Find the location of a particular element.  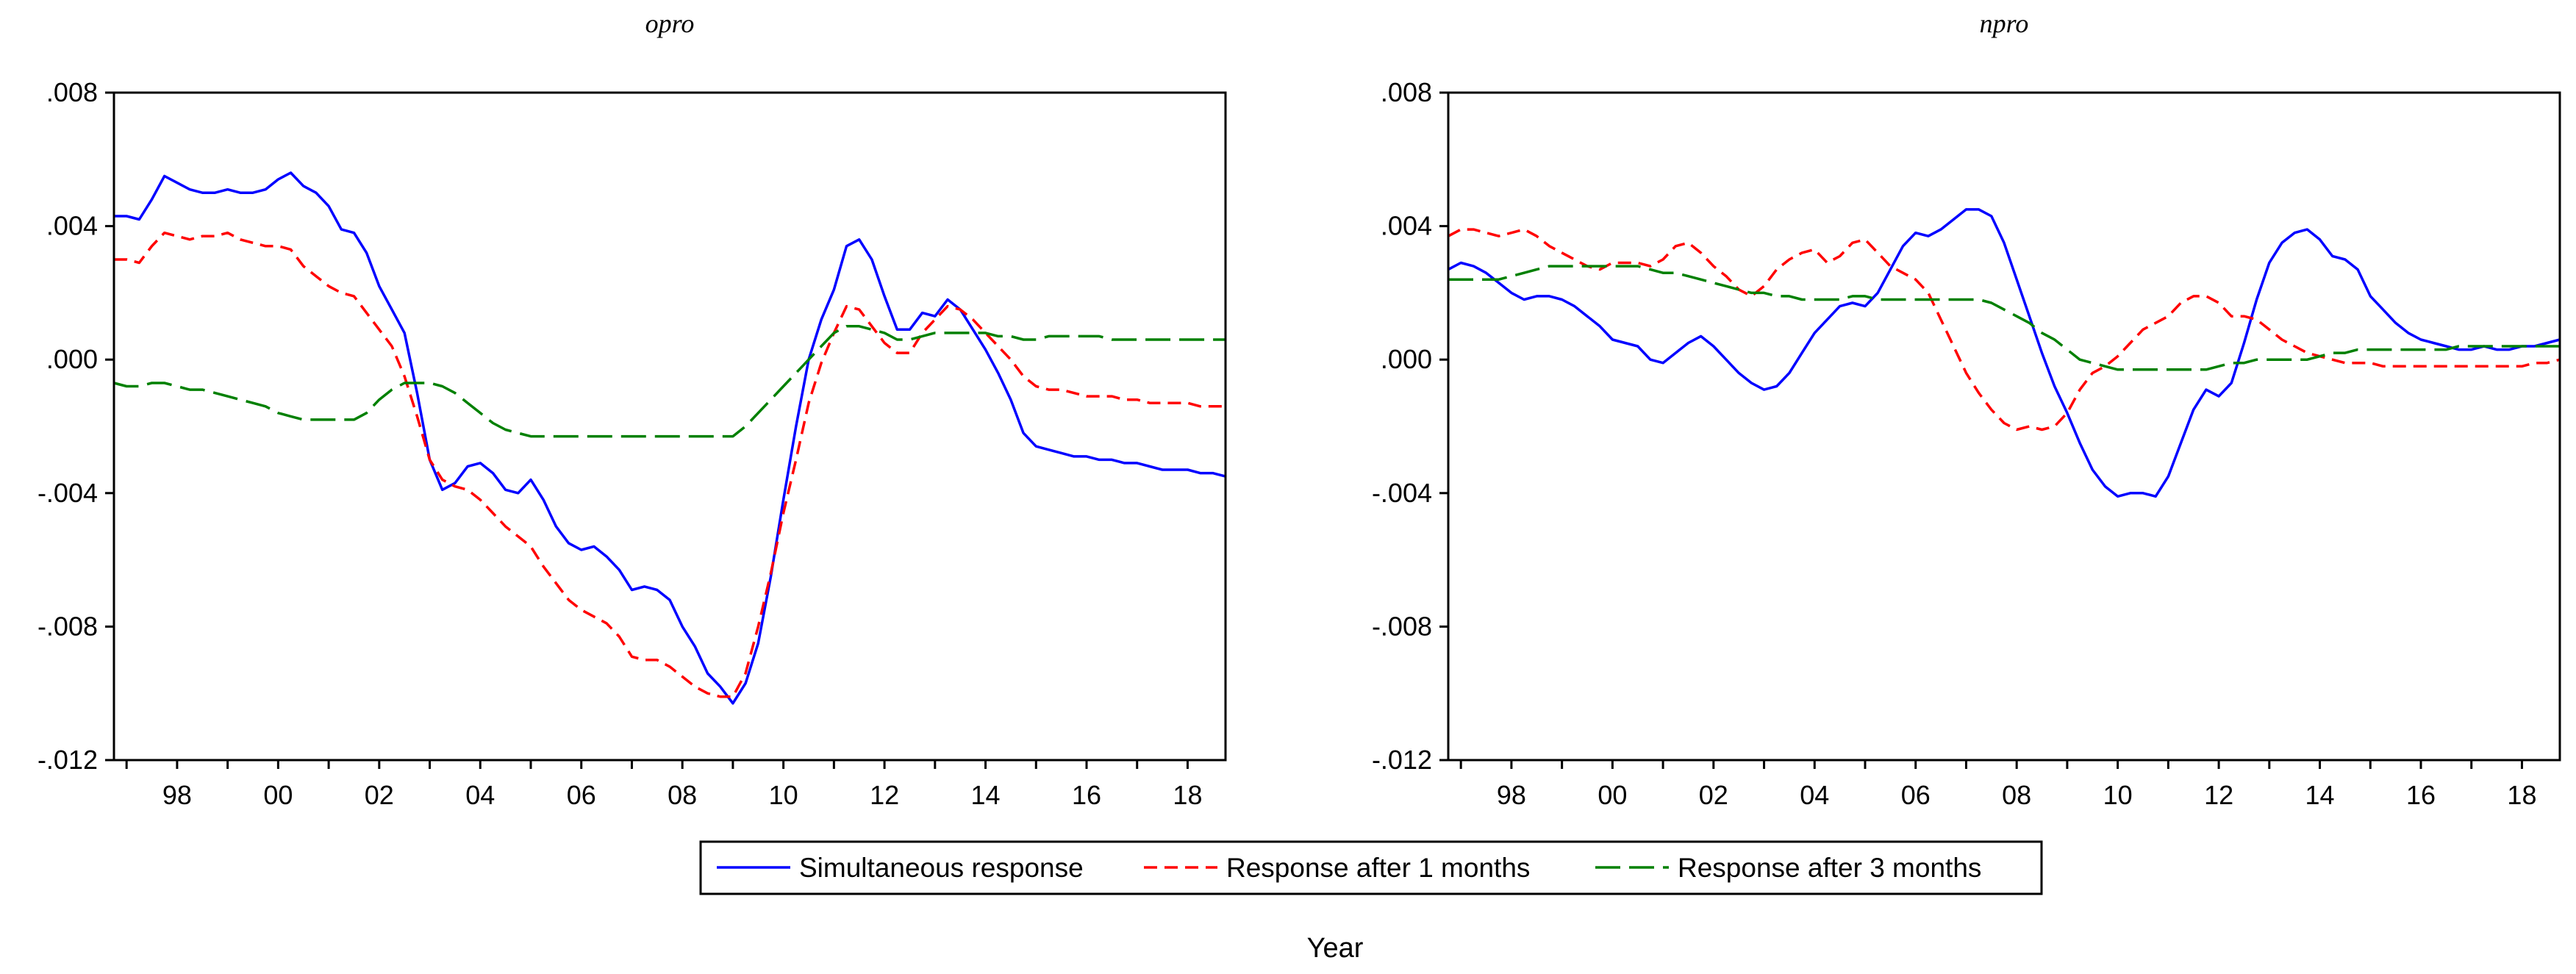

panel-title: npro is located at coordinates (2004, 23).